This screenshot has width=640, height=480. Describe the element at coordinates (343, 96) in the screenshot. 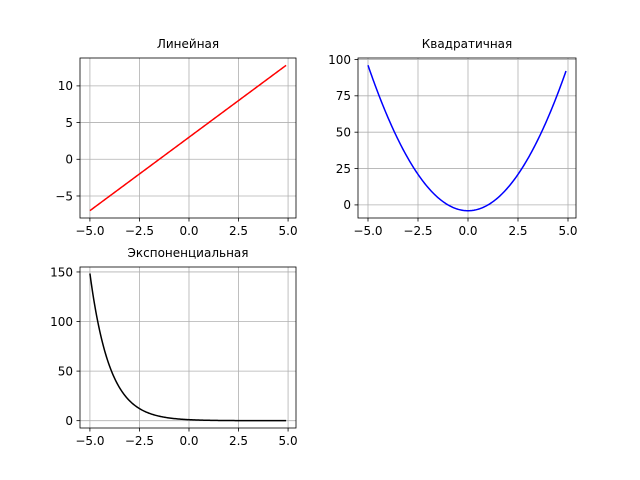

I see `y-tick-label: 75` at that location.